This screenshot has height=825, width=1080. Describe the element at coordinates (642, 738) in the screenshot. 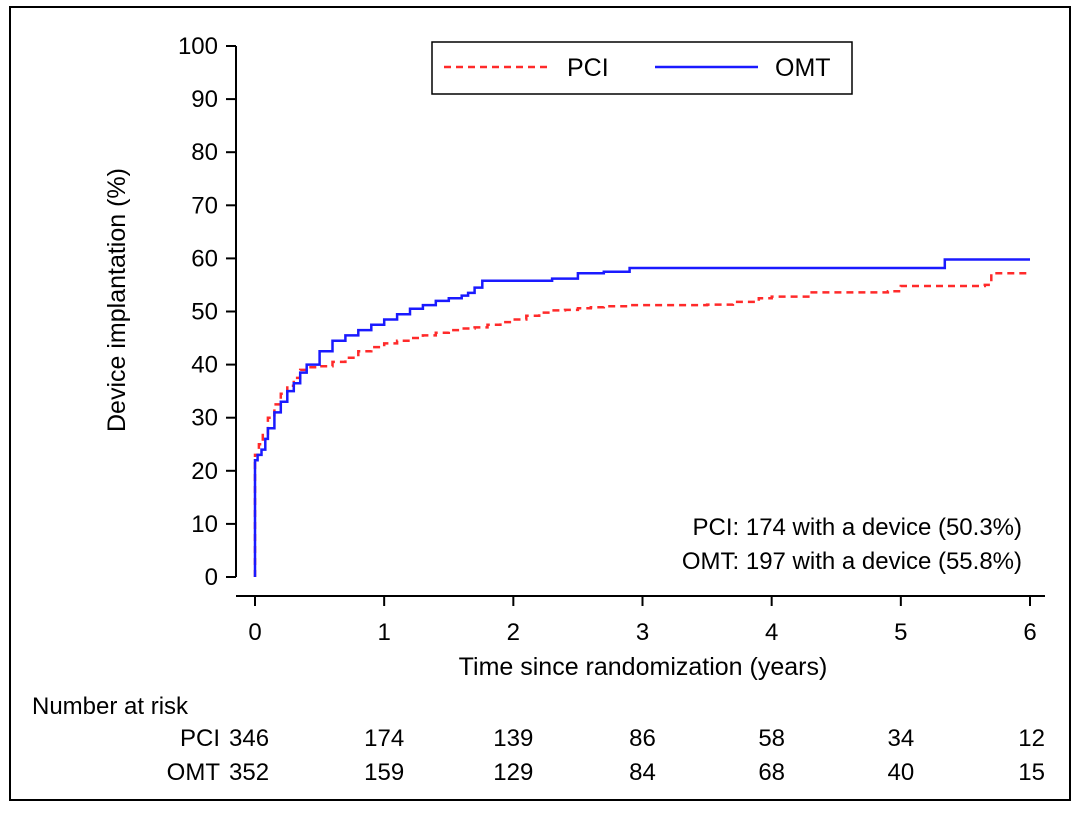

I see `risk-value-pci: 86` at that location.